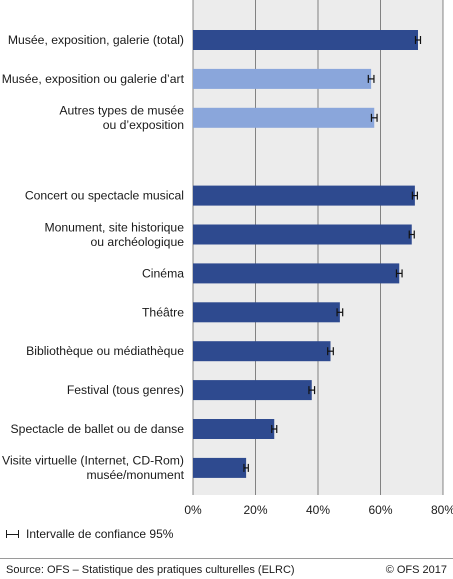  I want to click on category-label-10: Spectacle de ballet ou de danse, so click(98, 429).